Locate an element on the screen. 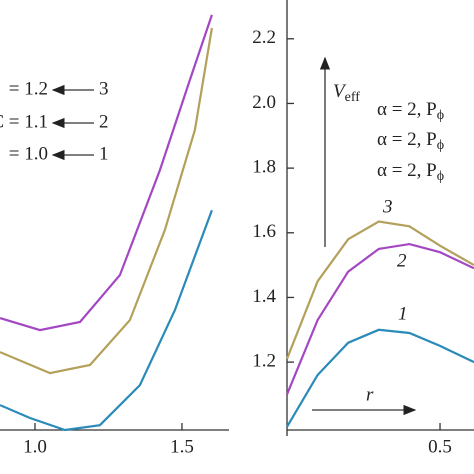 This screenshot has height=474, width=474. x-tick-label: 1.5 is located at coordinates (182, 446).